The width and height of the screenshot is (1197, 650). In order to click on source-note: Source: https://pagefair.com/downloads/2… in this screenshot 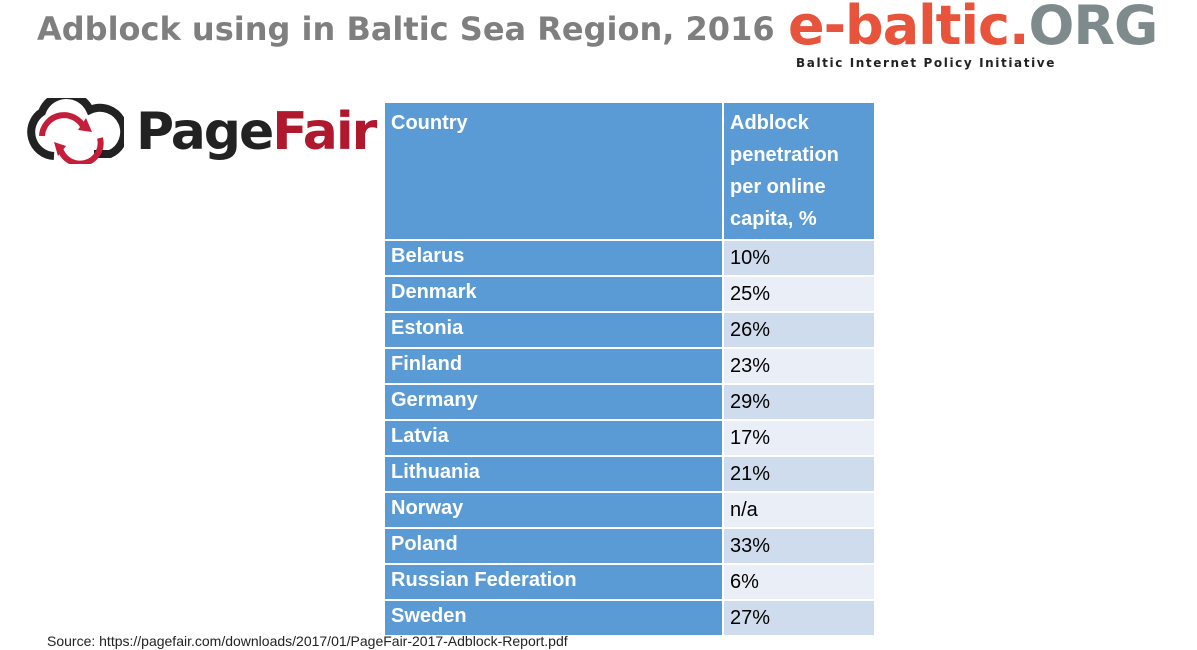, I will do `click(307, 641)`.